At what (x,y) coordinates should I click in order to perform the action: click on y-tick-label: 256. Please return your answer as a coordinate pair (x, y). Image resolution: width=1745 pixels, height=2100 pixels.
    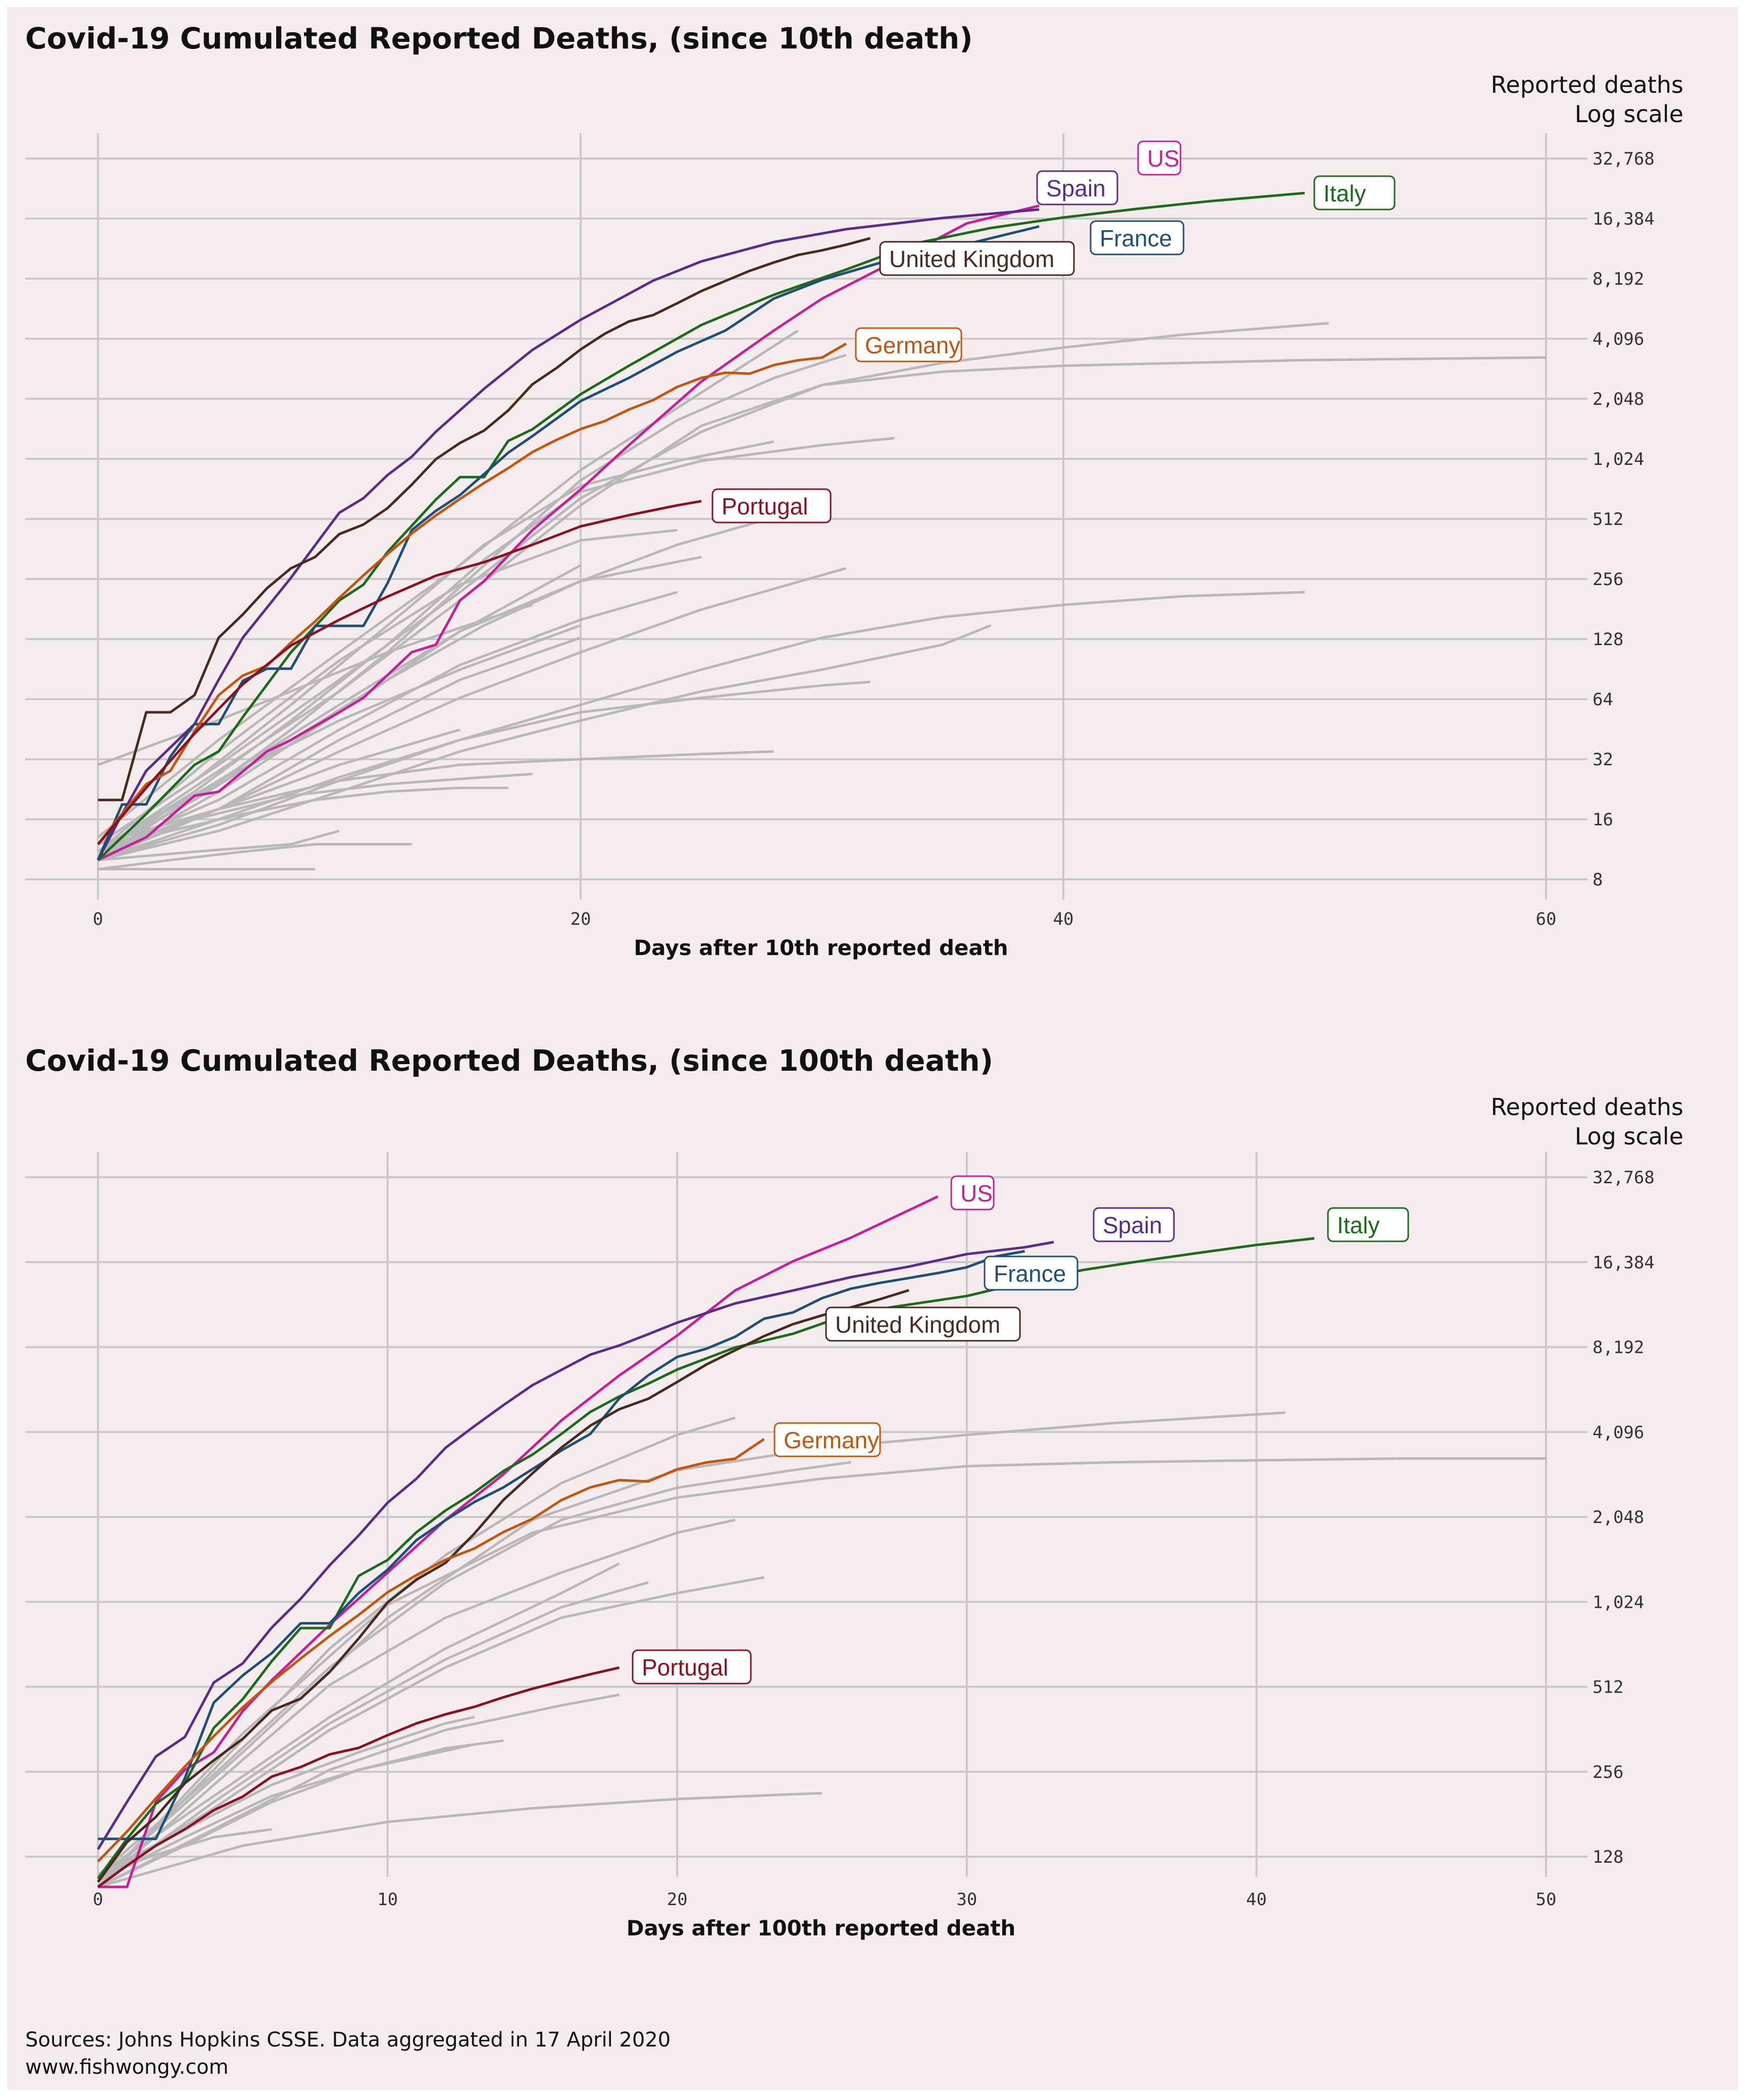
    Looking at the image, I should click on (1608, 579).